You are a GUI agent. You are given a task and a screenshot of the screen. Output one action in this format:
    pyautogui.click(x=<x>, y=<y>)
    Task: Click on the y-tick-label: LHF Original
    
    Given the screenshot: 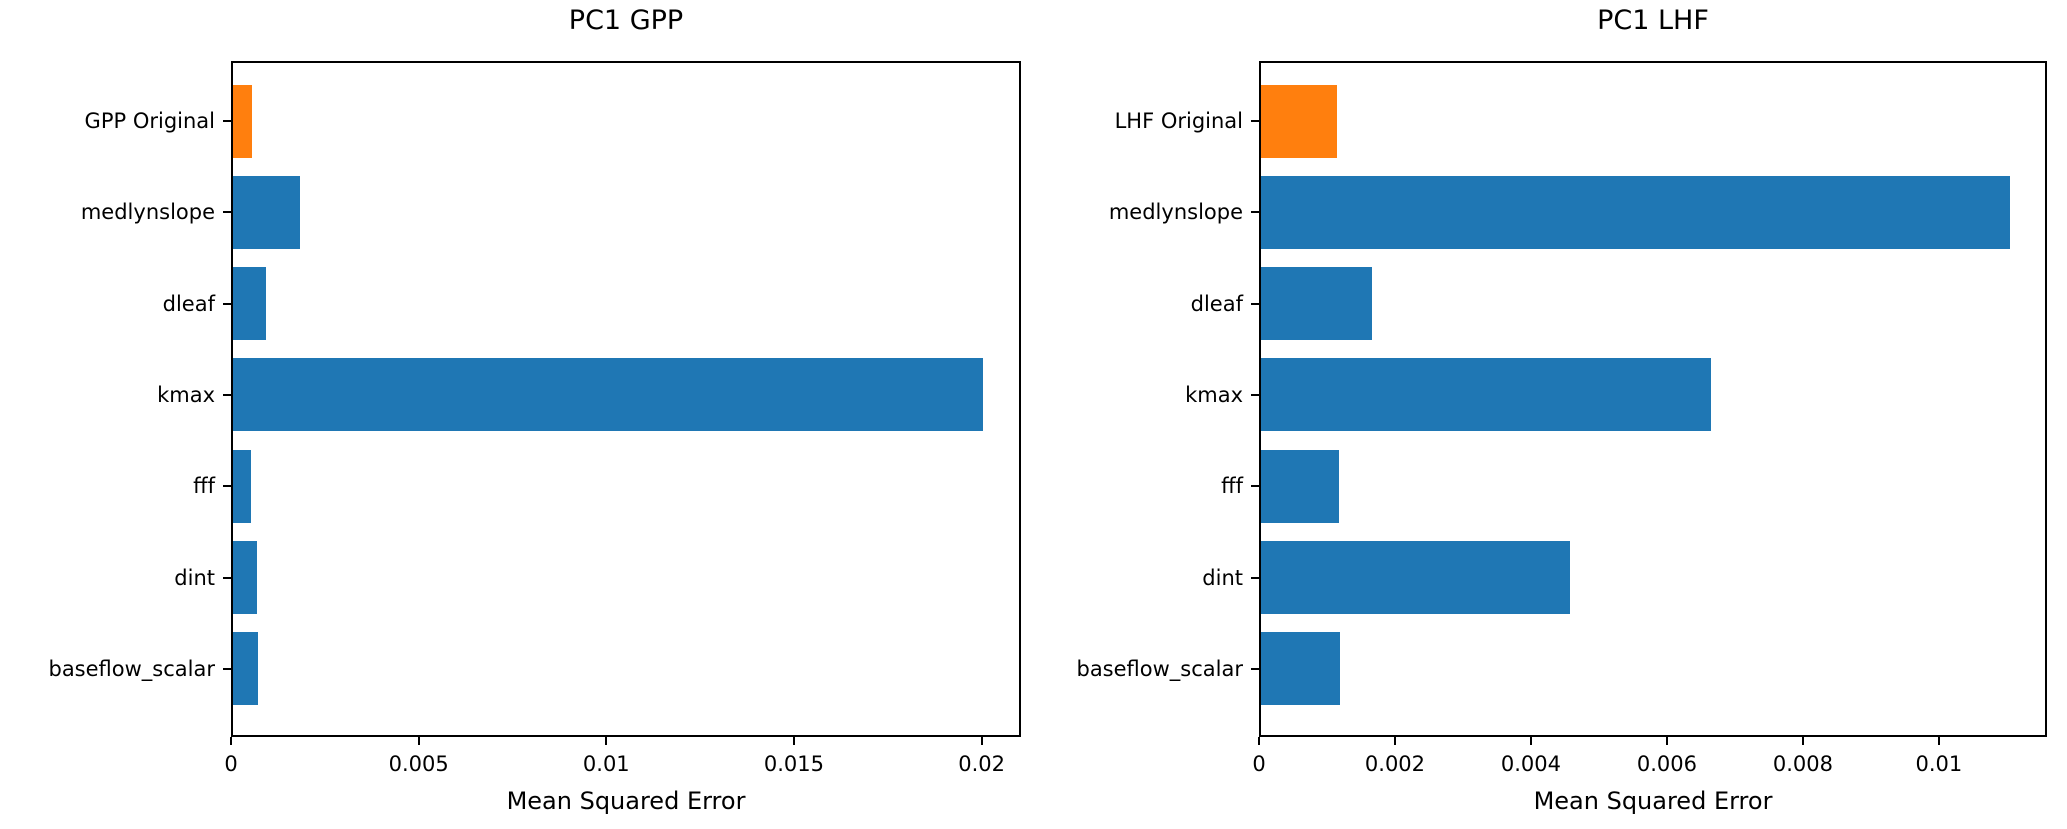 What is the action you would take?
    pyautogui.click(x=1178, y=121)
    